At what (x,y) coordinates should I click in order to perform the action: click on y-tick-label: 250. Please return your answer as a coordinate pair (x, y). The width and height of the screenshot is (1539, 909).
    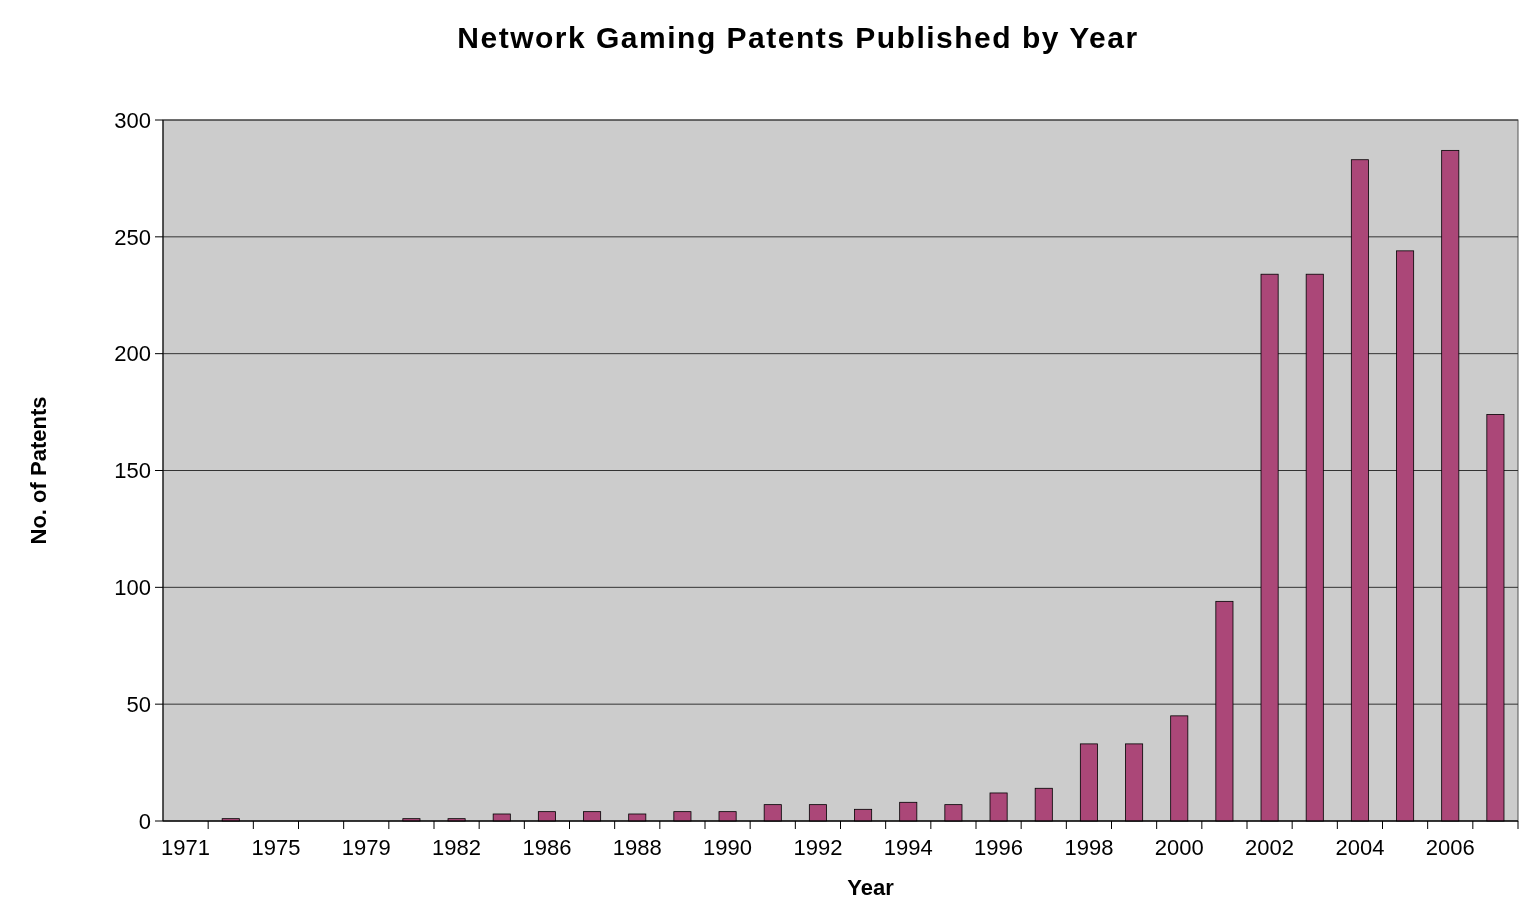
    Looking at the image, I should click on (132, 237).